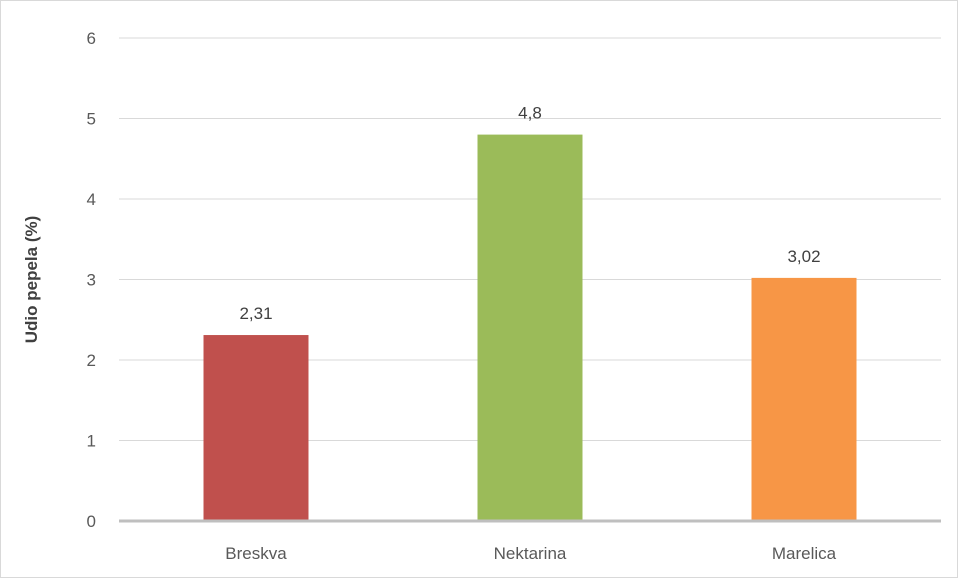 The image size is (958, 578). What do you see at coordinates (530, 113) in the screenshot?
I see `data-label: 4,8` at bounding box center [530, 113].